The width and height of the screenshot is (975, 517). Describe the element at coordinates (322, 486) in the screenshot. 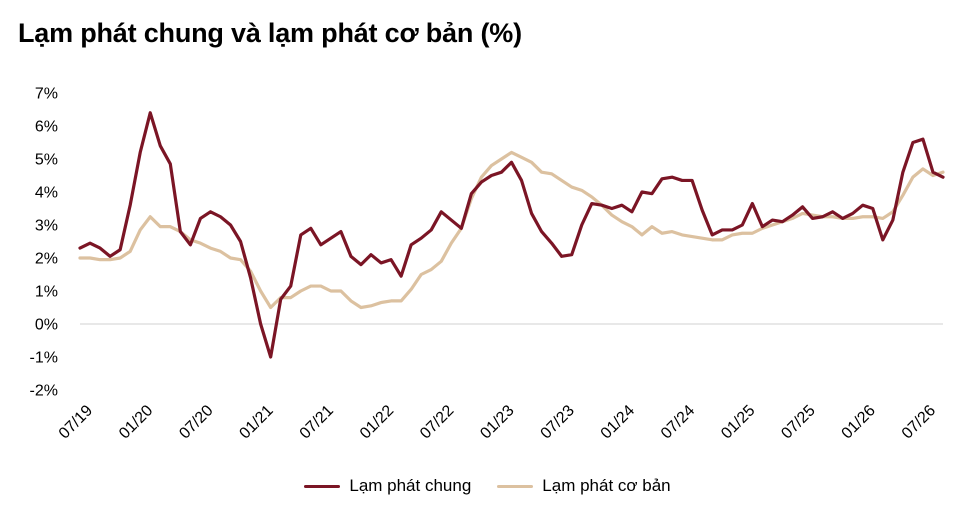

I see `legend-swatch-headline` at that location.